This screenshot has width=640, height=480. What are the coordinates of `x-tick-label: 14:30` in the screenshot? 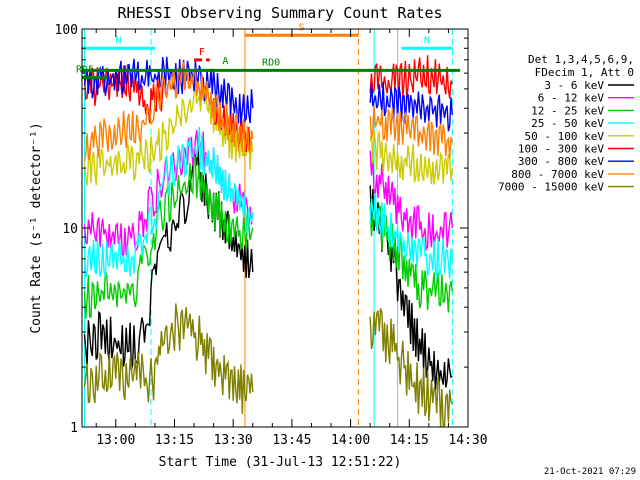 It's located at (467, 440).